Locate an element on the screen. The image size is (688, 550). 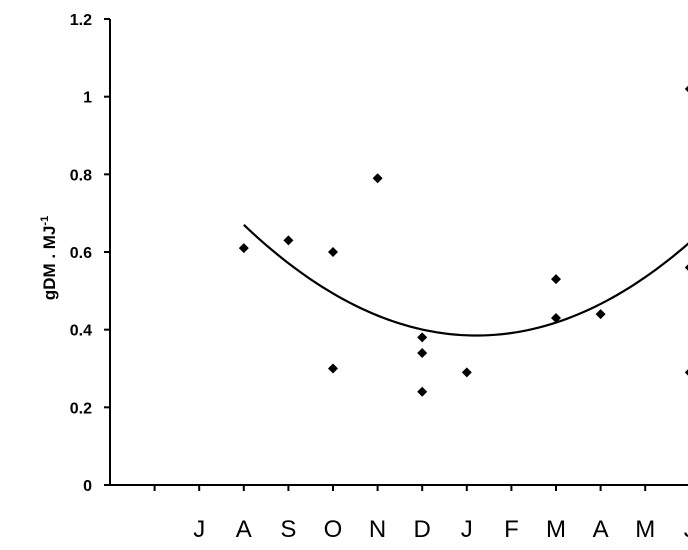
y-tick-label: 0.6 is located at coordinates (81, 253).